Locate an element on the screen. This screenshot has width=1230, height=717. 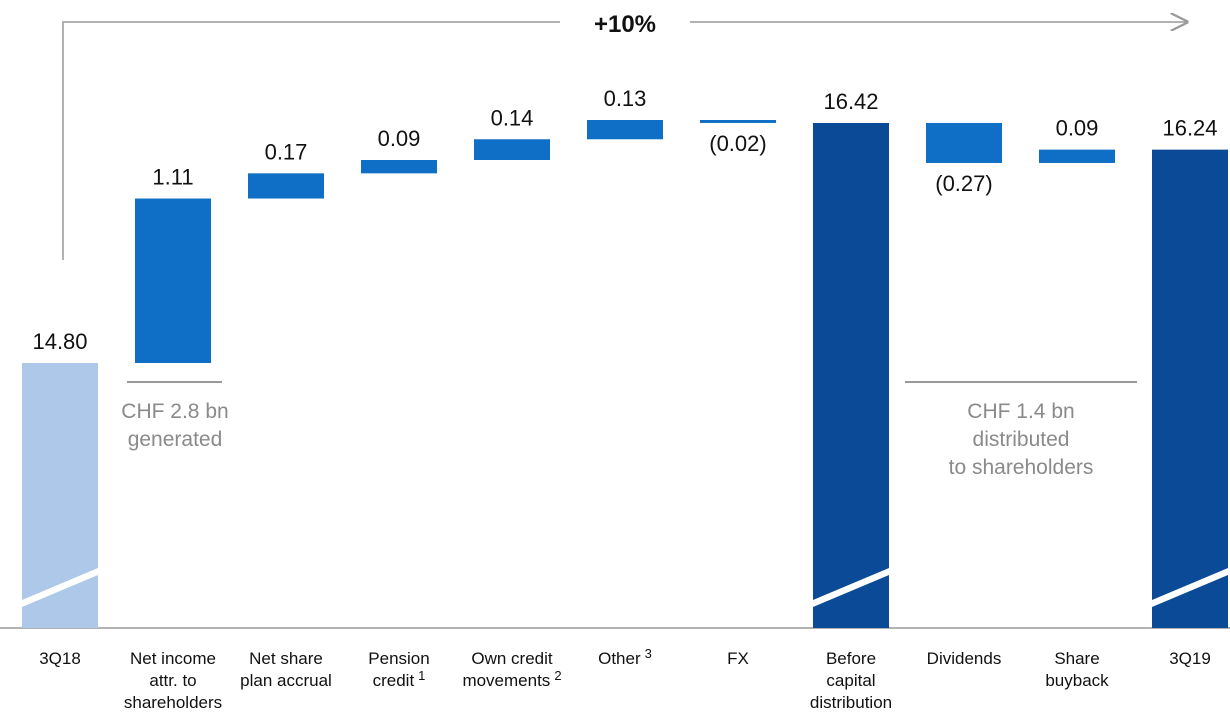
footnote-mark: 1 is located at coordinates (421, 675).